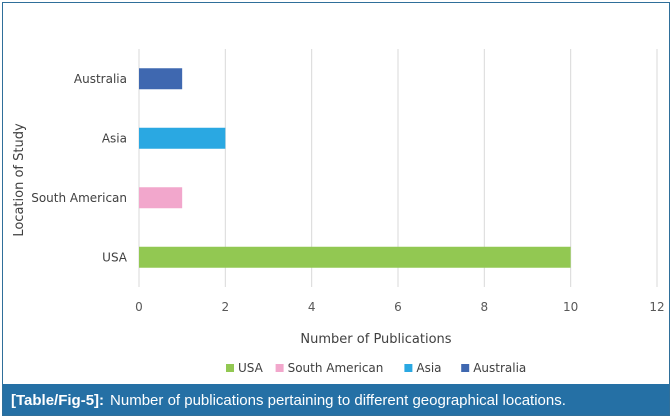 Image resolution: width=672 pixels, height=418 pixels. I want to click on x-tick-10: 10, so click(570, 307).